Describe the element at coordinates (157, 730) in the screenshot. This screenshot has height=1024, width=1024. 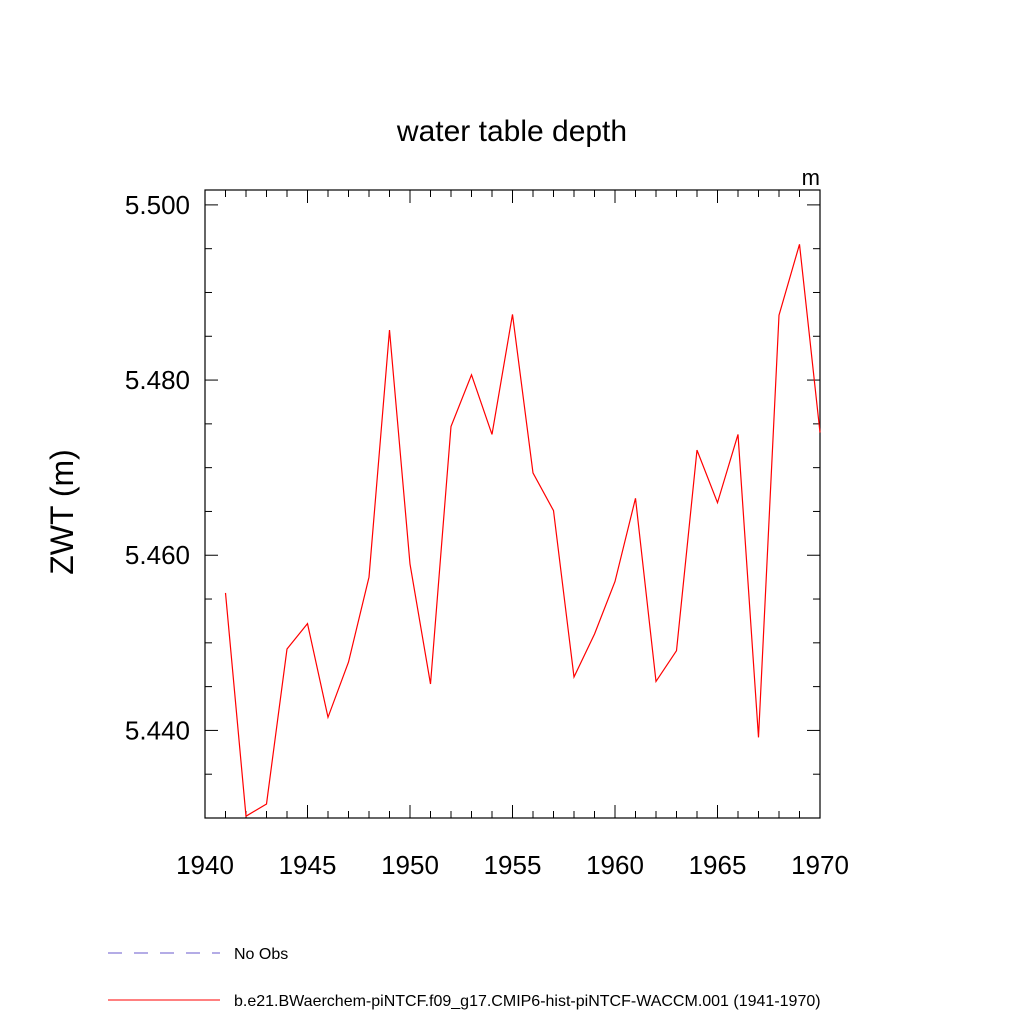
I see `y-tick-label: 5.440` at that location.